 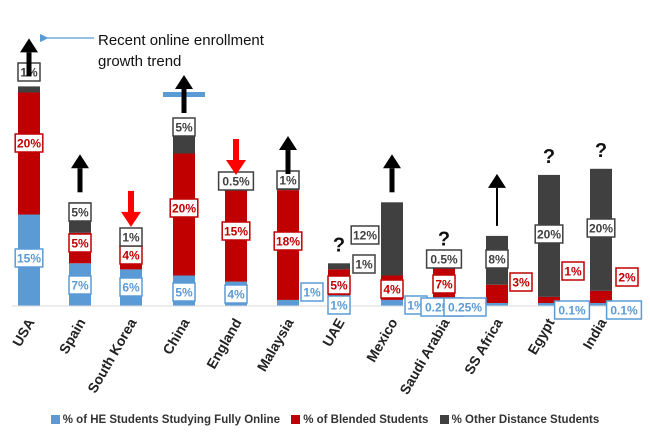 What do you see at coordinates (29, 64) in the screenshot?
I see `trend-up-usa` at bounding box center [29, 64].